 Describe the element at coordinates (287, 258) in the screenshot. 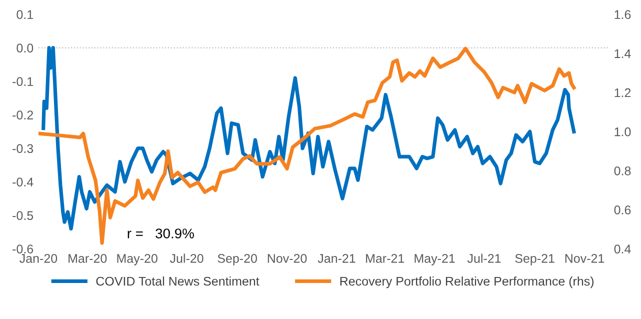

I see `x-tick-label: Nov-20` at that location.